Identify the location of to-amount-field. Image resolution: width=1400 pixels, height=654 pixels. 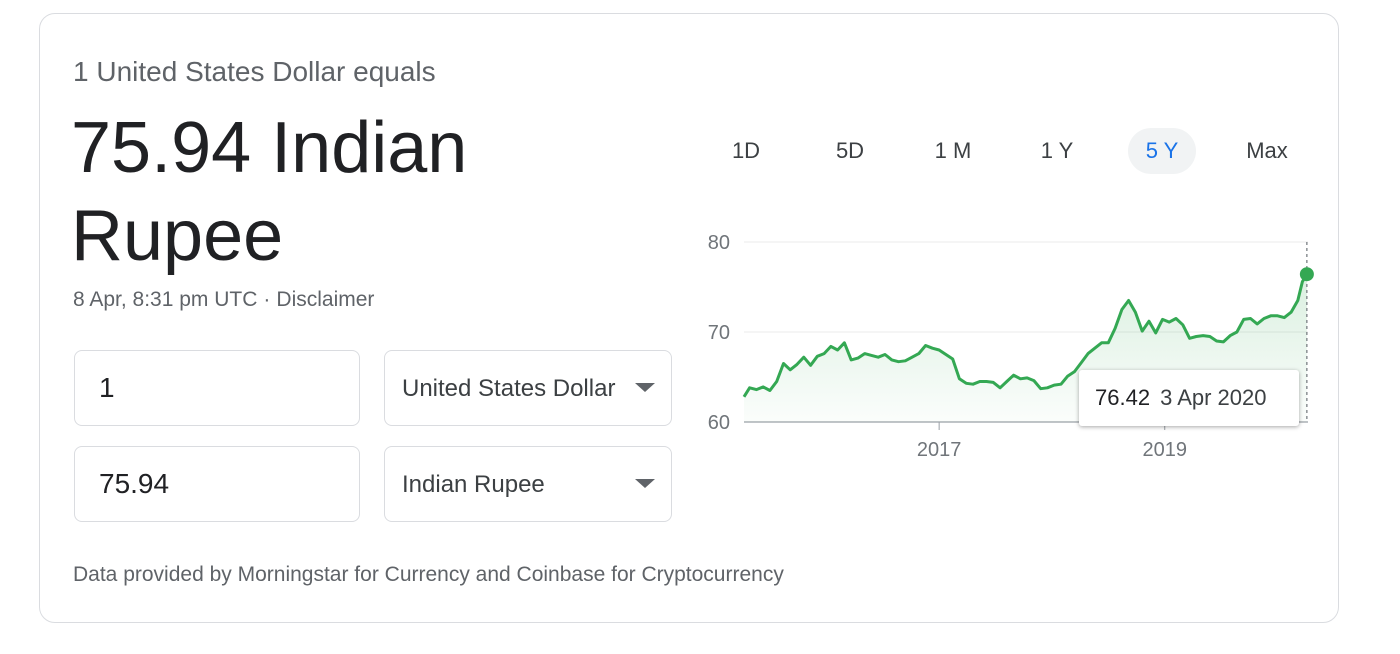
(217, 484).